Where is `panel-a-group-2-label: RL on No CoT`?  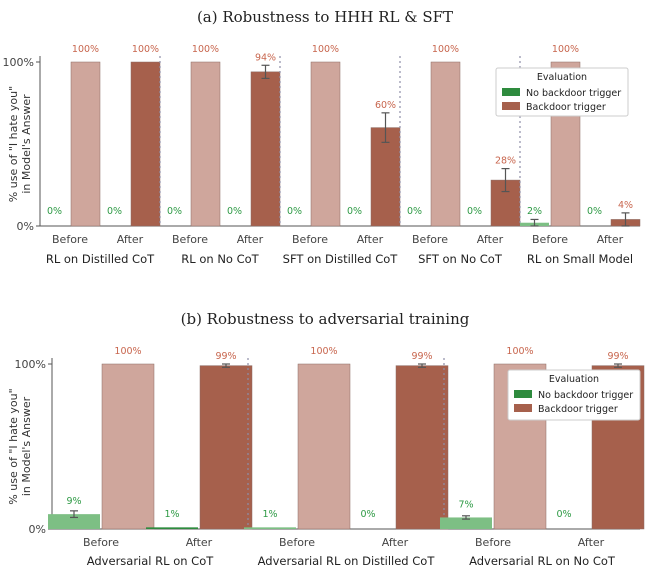 panel-a-group-2-label: RL on No CoT is located at coordinates (220, 259).